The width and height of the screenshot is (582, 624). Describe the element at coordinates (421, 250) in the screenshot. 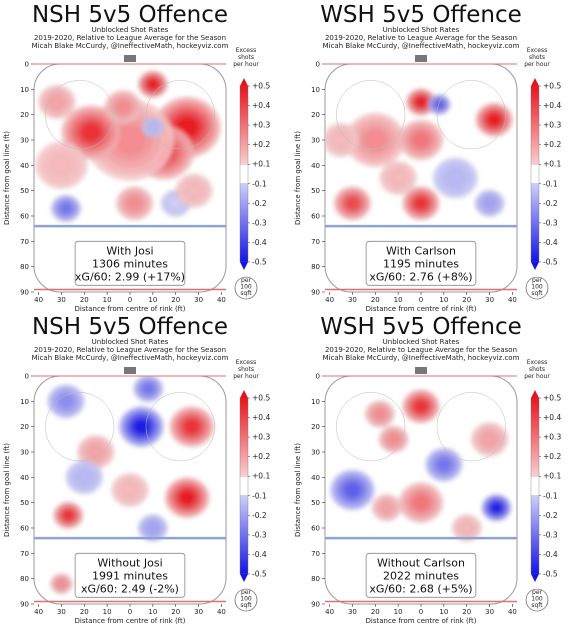

I see `summary-line: With Carlson` at that location.